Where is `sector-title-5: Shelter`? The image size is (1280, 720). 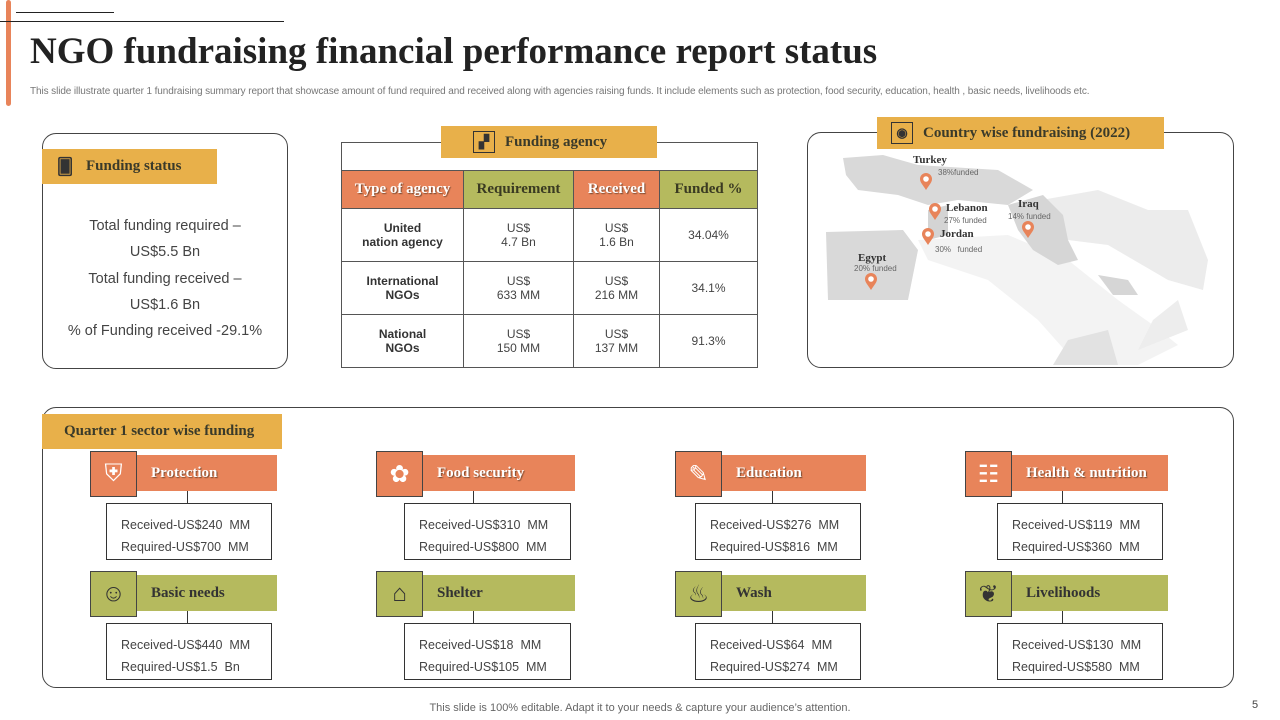
sector-title-5: Shelter is located at coordinates (499, 593).